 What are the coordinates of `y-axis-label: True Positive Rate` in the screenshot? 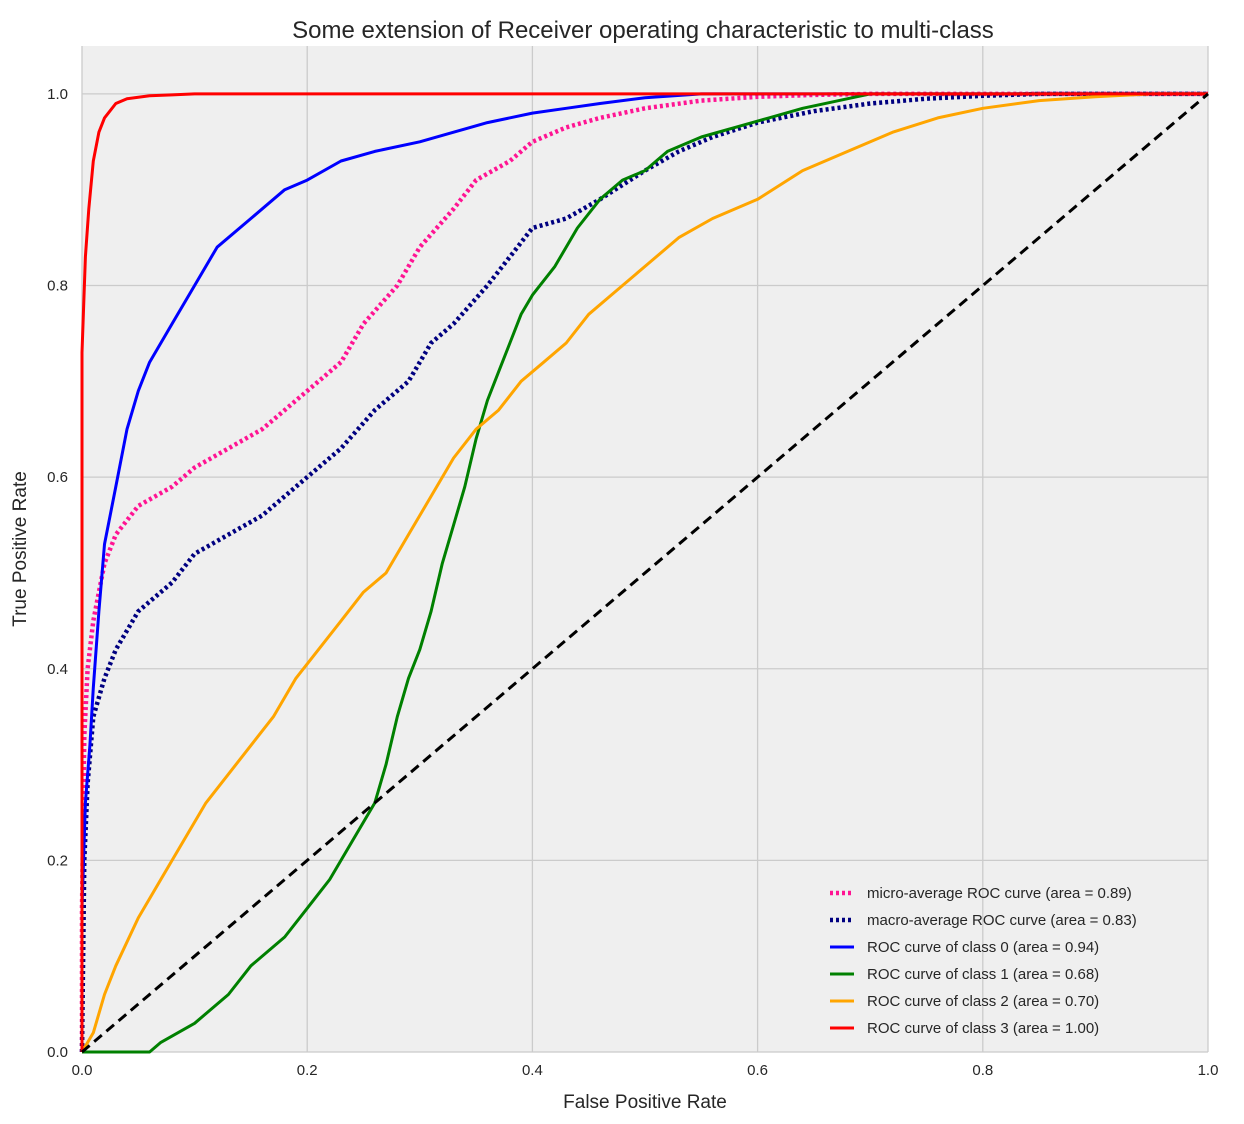 It's located at (20, 549).